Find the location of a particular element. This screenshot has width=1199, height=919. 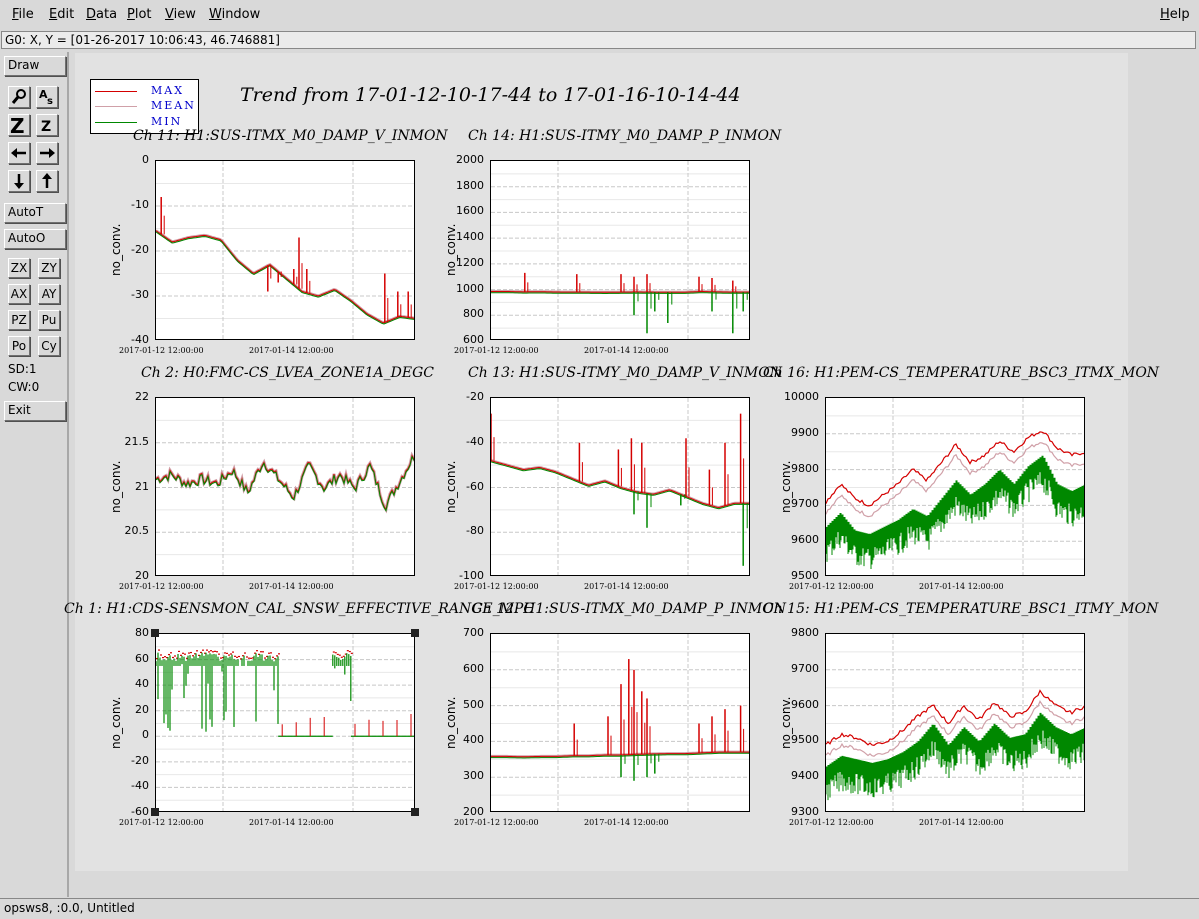

y-tick-label: 600 is located at coordinates (473, 668).